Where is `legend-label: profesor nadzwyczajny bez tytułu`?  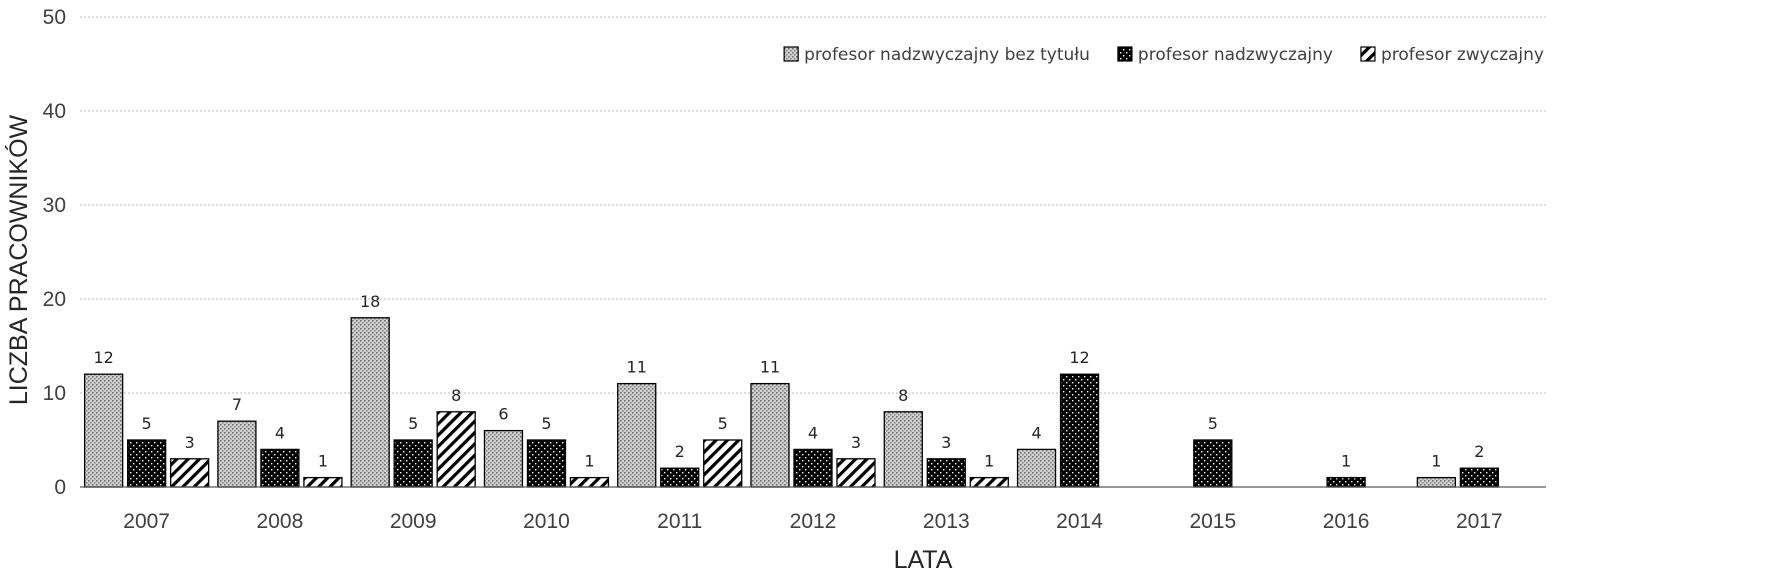
legend-label: profesor nadzwyczajny bez tytułu is located at coordinates (947, 55).